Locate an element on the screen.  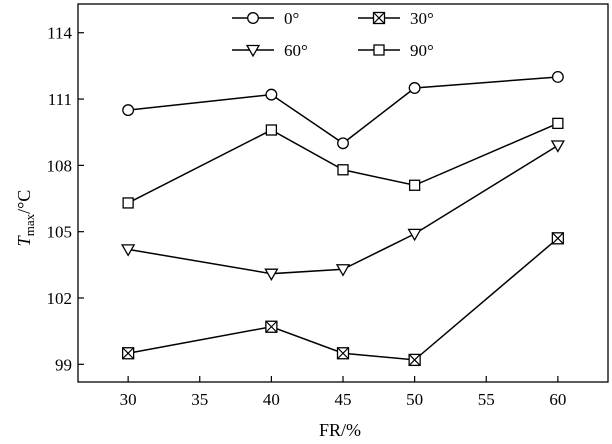
legend-entry: 0° is located at coordinates (265, 18).